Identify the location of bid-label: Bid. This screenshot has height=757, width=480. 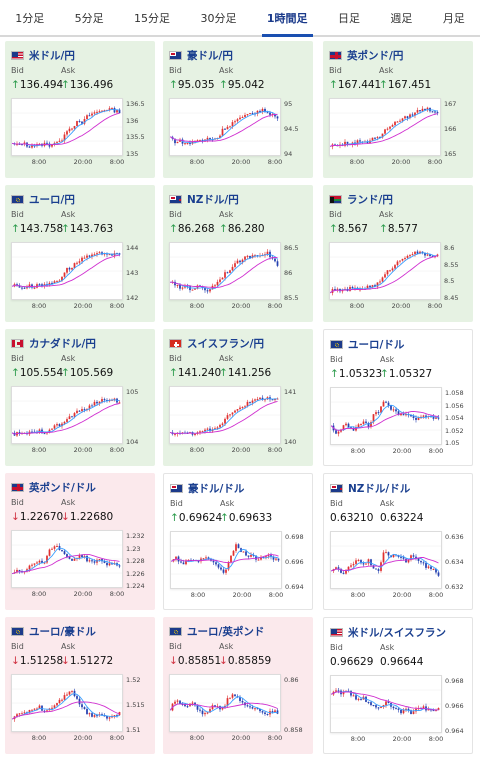
(175, 70).